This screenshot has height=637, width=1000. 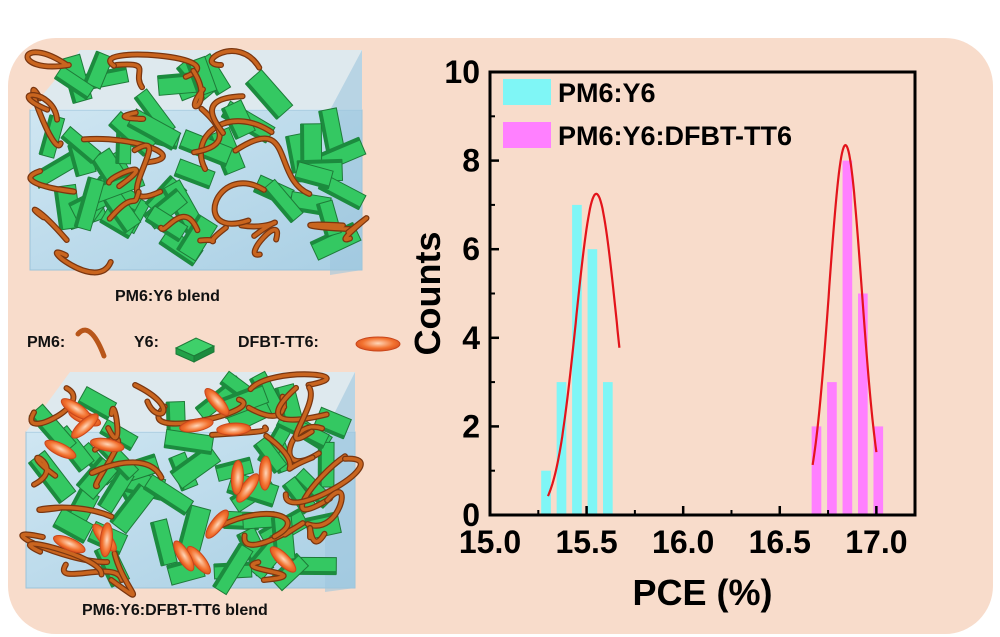 What do you see at coordinates (195, 350) in the screenshot?
I see `y6-crystal-icon` at bounding box center [195, 350].